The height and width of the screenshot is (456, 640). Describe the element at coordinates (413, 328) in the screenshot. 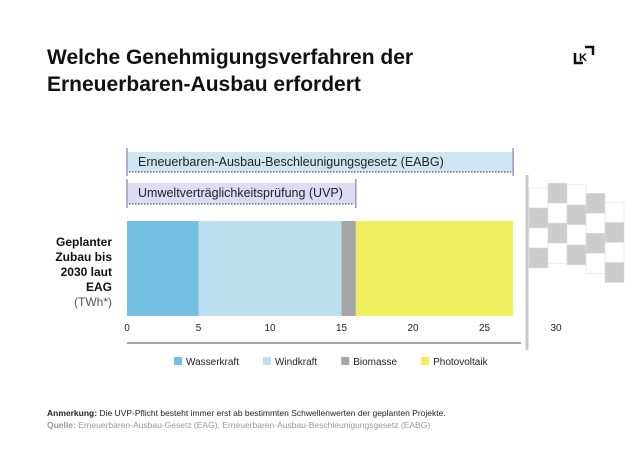

I see `x-tick-label: 20` at that location.